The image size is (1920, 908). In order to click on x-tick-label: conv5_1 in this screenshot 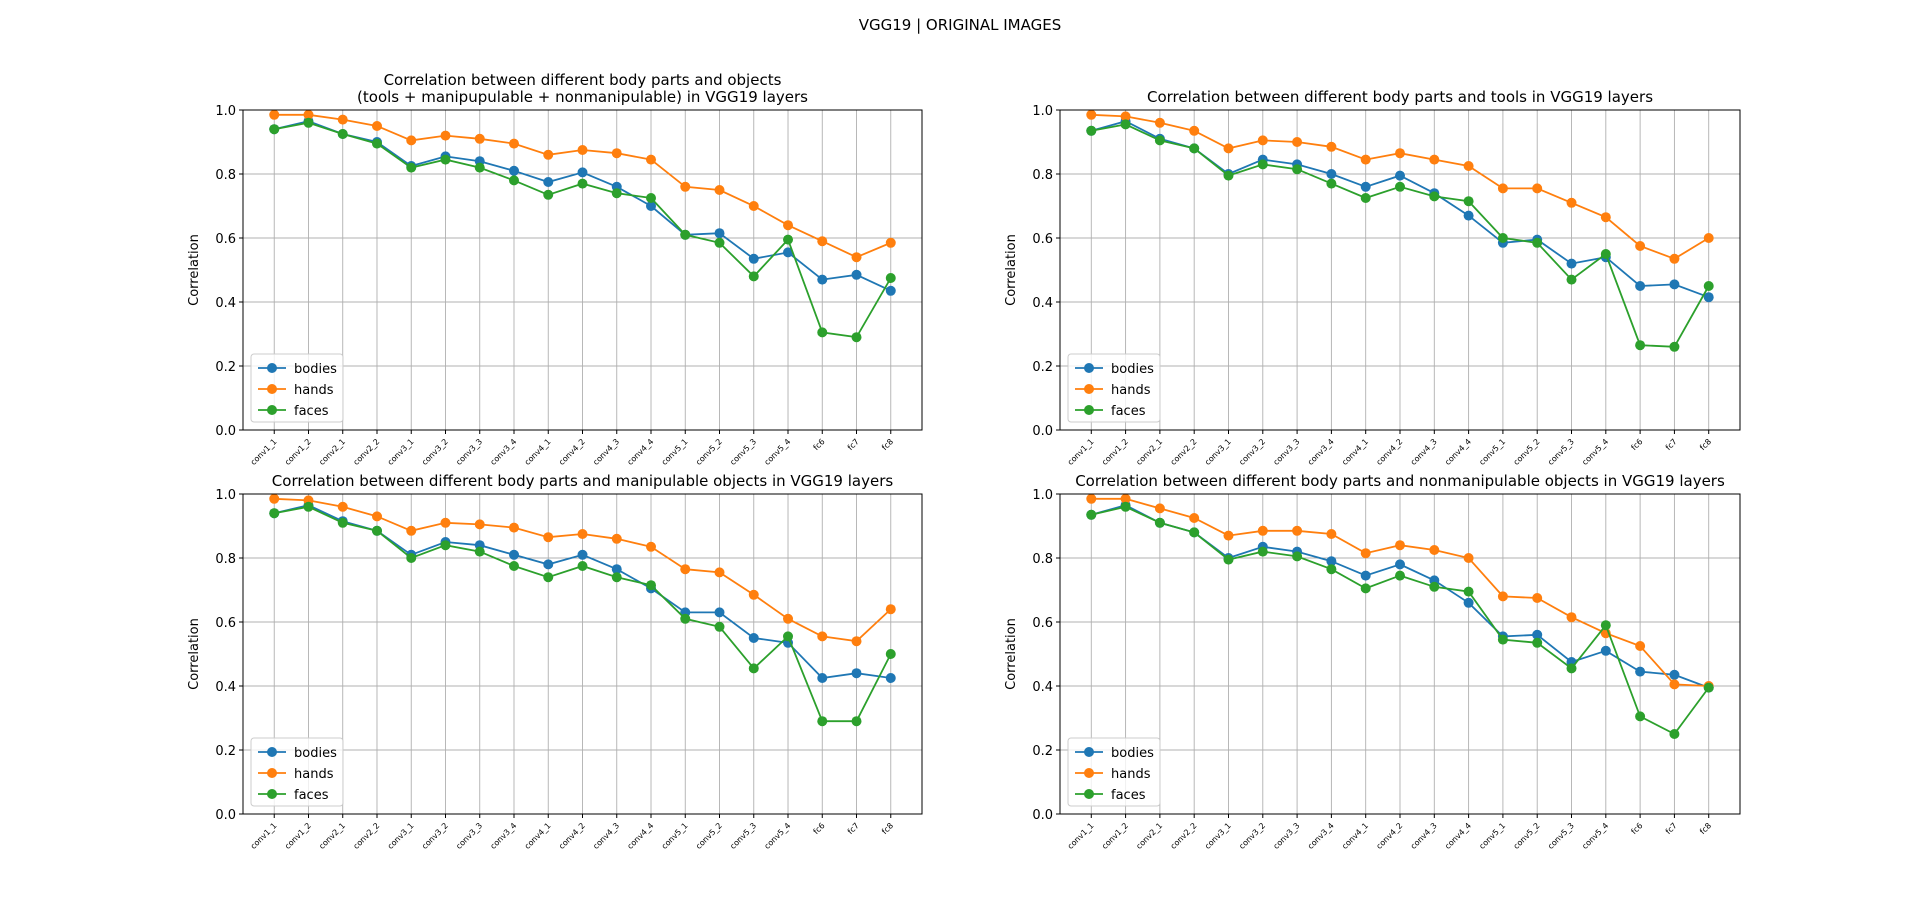, I will do `click(1492, 836)`.